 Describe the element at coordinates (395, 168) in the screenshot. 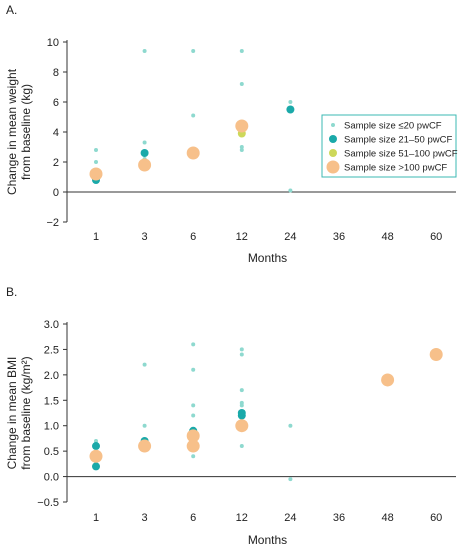

I see `legend-entry-label: Sample size >100 pwCF` at that location.